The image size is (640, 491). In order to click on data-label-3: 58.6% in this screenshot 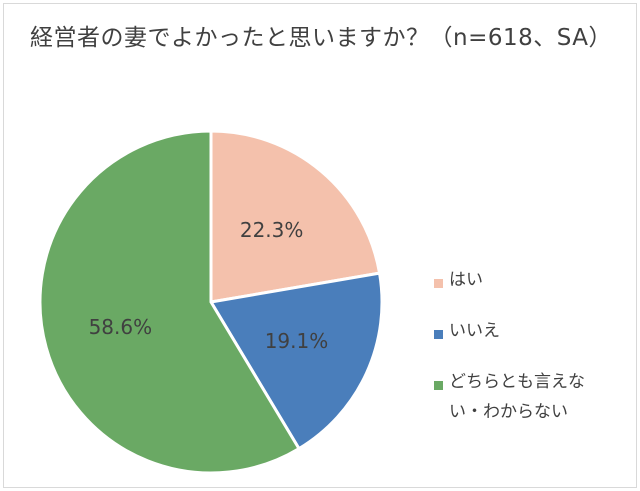, I will do `click(121, 327)`.